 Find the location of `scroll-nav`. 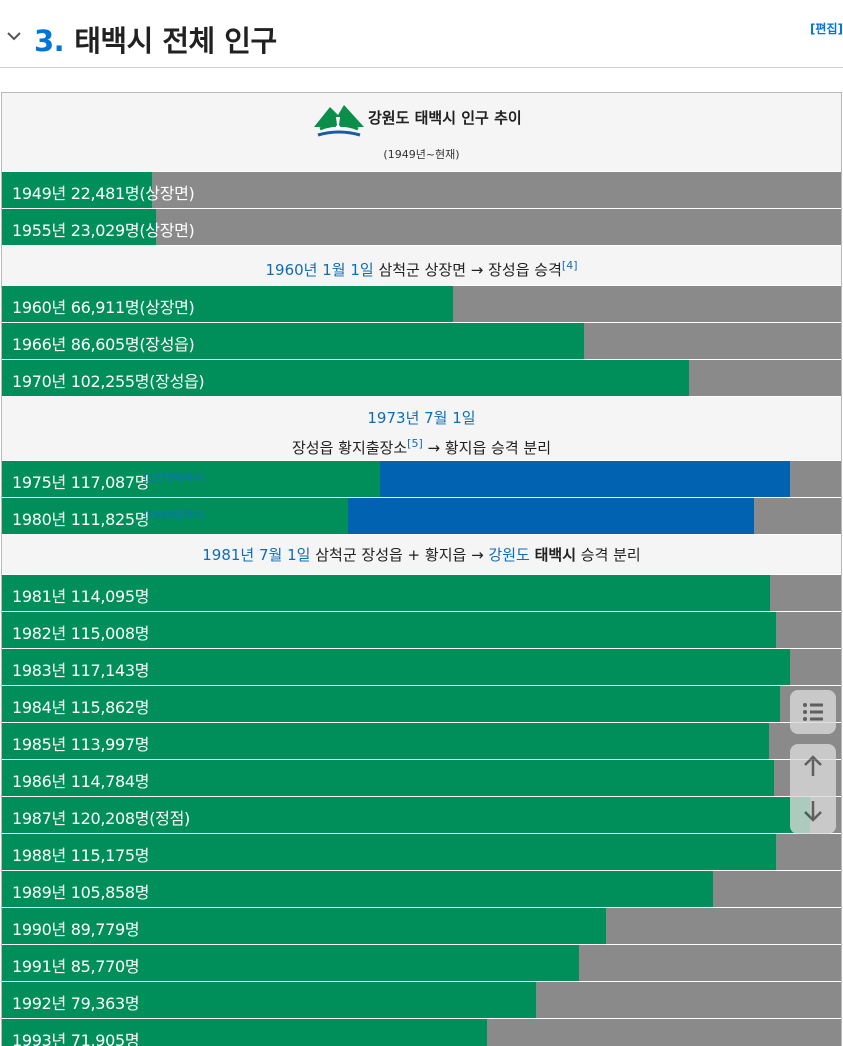

scroll-nav is located at coordinates (813, 789).